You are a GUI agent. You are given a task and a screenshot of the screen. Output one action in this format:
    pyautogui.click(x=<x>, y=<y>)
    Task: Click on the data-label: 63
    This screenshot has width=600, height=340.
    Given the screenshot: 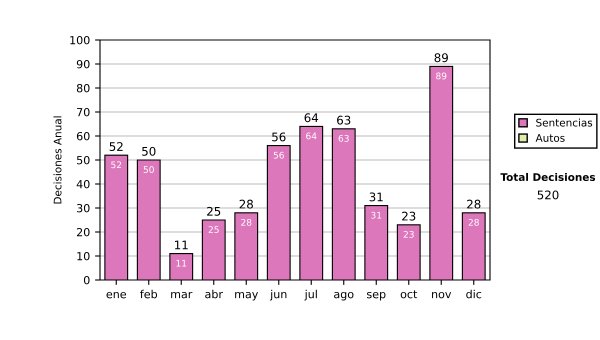 What is the action you would take?
    pyautogui.click(x=343, y=138)
    